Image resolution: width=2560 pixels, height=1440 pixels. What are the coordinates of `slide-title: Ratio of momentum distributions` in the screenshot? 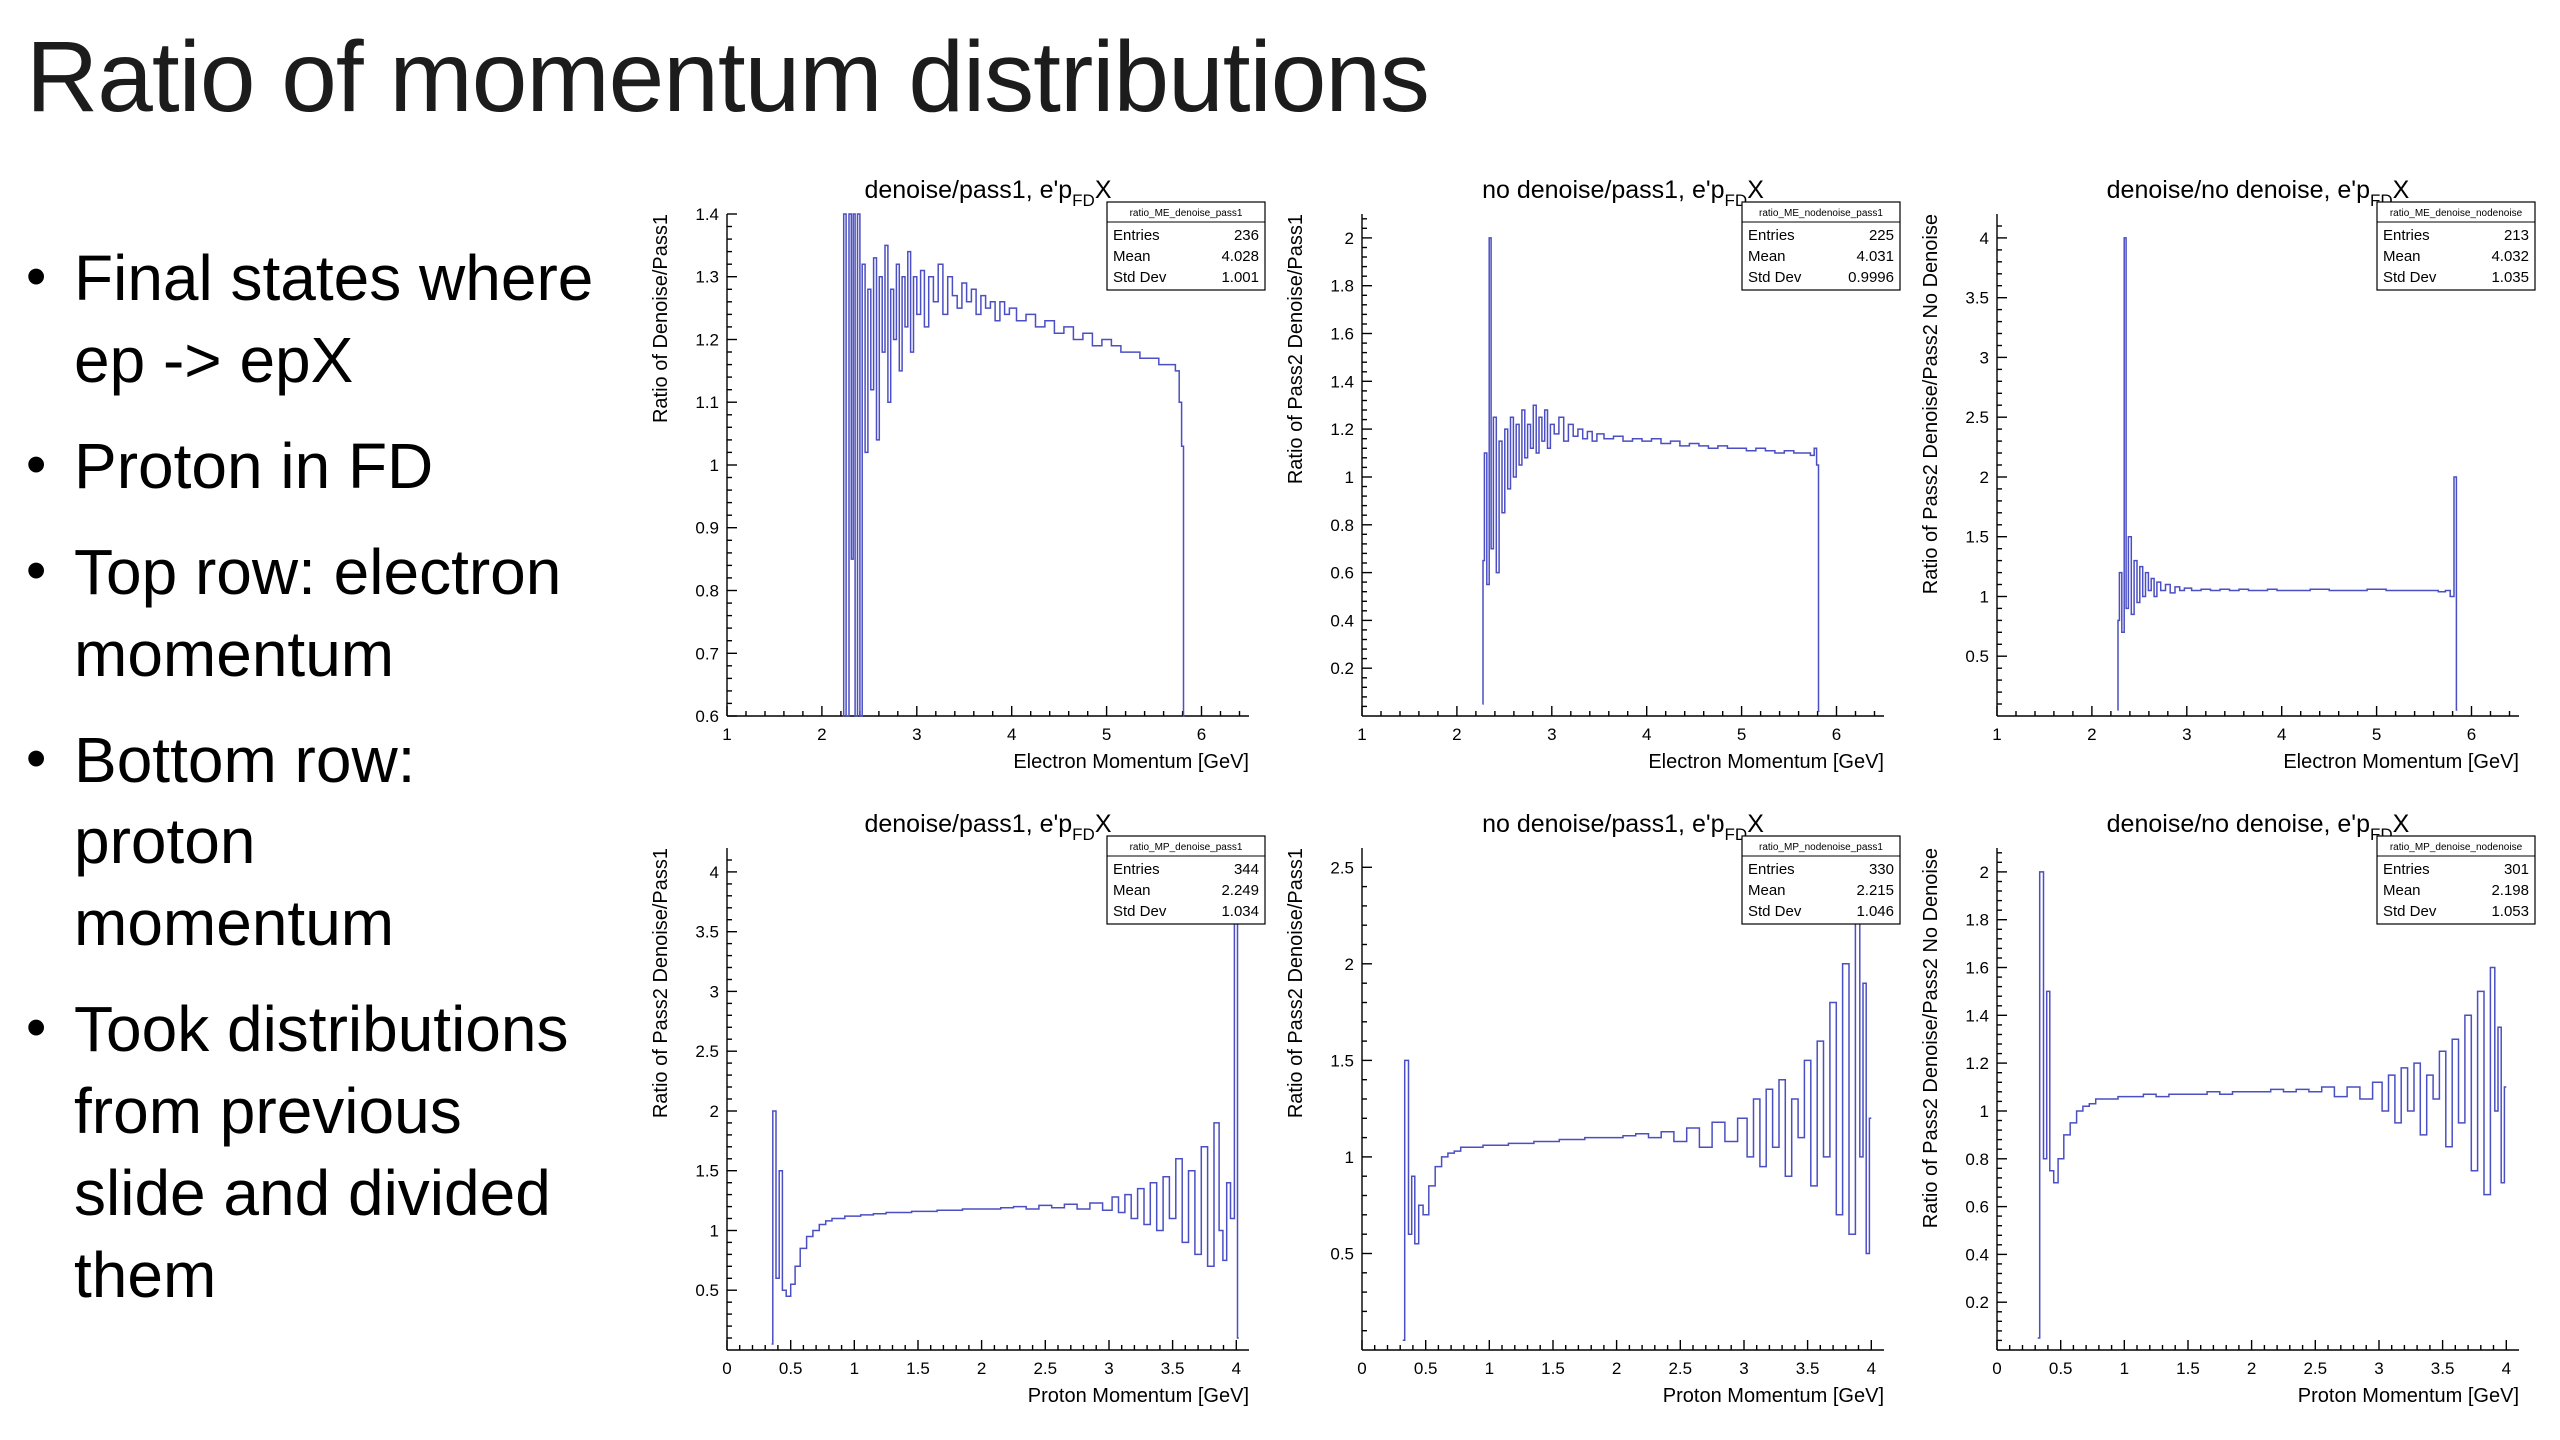 It's located at (728, 77).